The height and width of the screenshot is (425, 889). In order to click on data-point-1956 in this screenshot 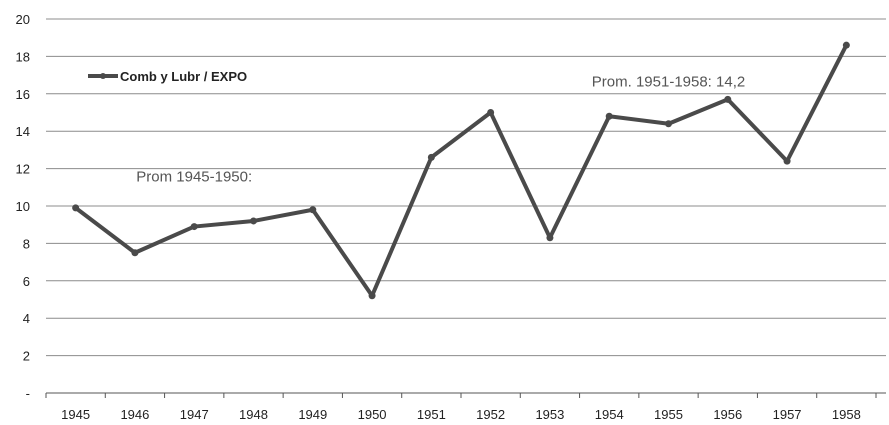, I will do `click(728, 99)`.